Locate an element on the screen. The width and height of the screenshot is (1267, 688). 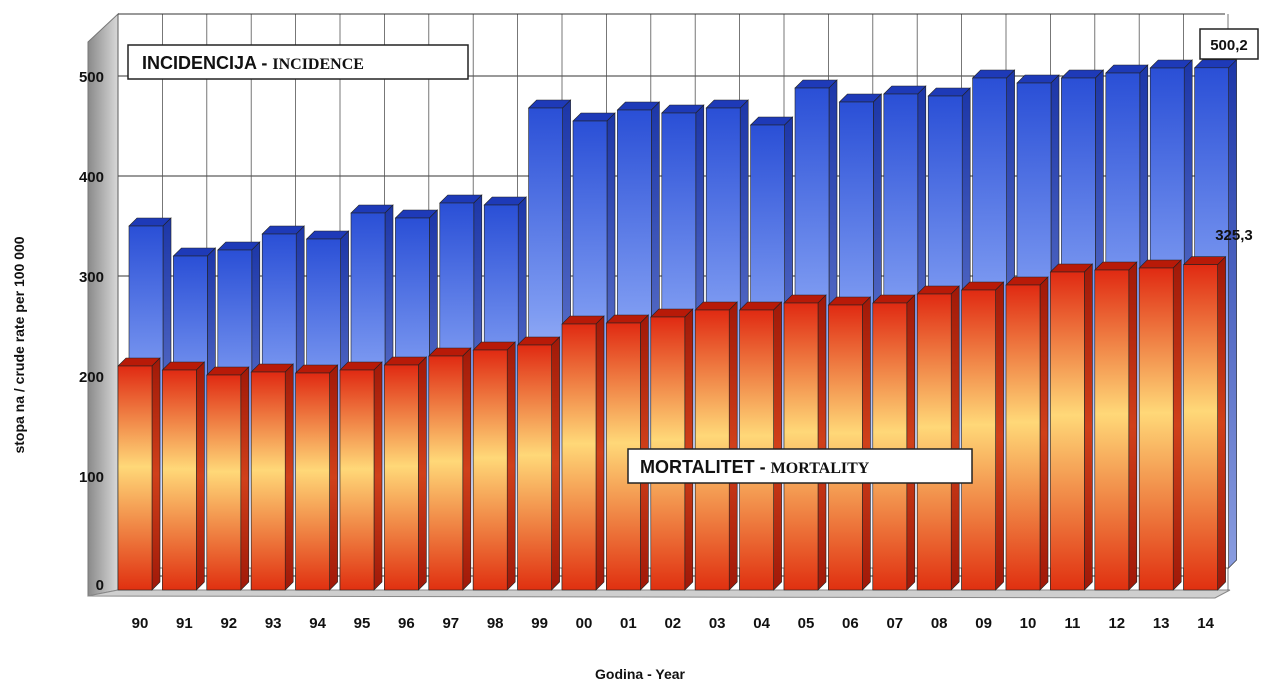
left-wall is located at coordinates (103, 304).